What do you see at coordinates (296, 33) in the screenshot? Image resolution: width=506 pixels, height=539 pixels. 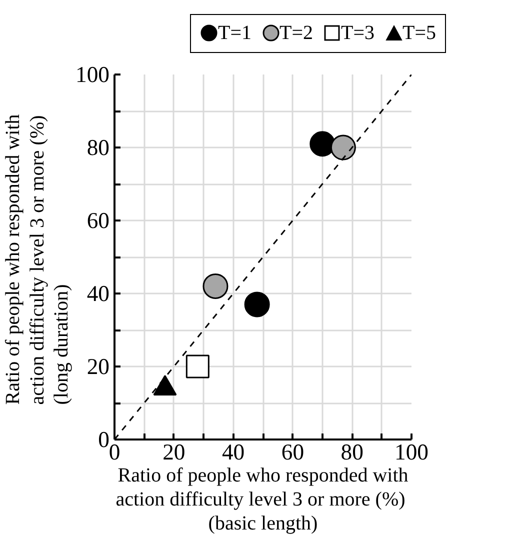 I see `legend-label: T=2` at bounding box center [296, 33].